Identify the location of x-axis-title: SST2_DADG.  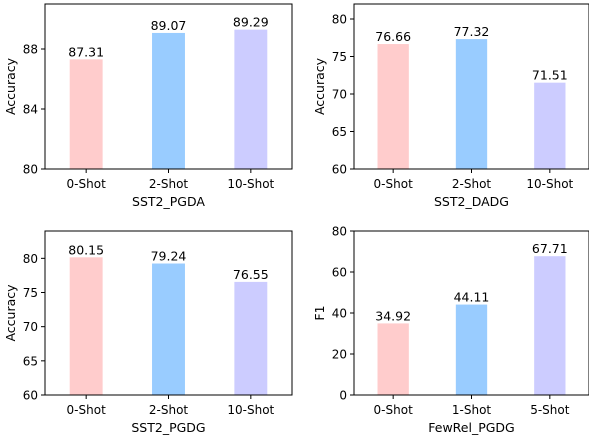
(471, 201).